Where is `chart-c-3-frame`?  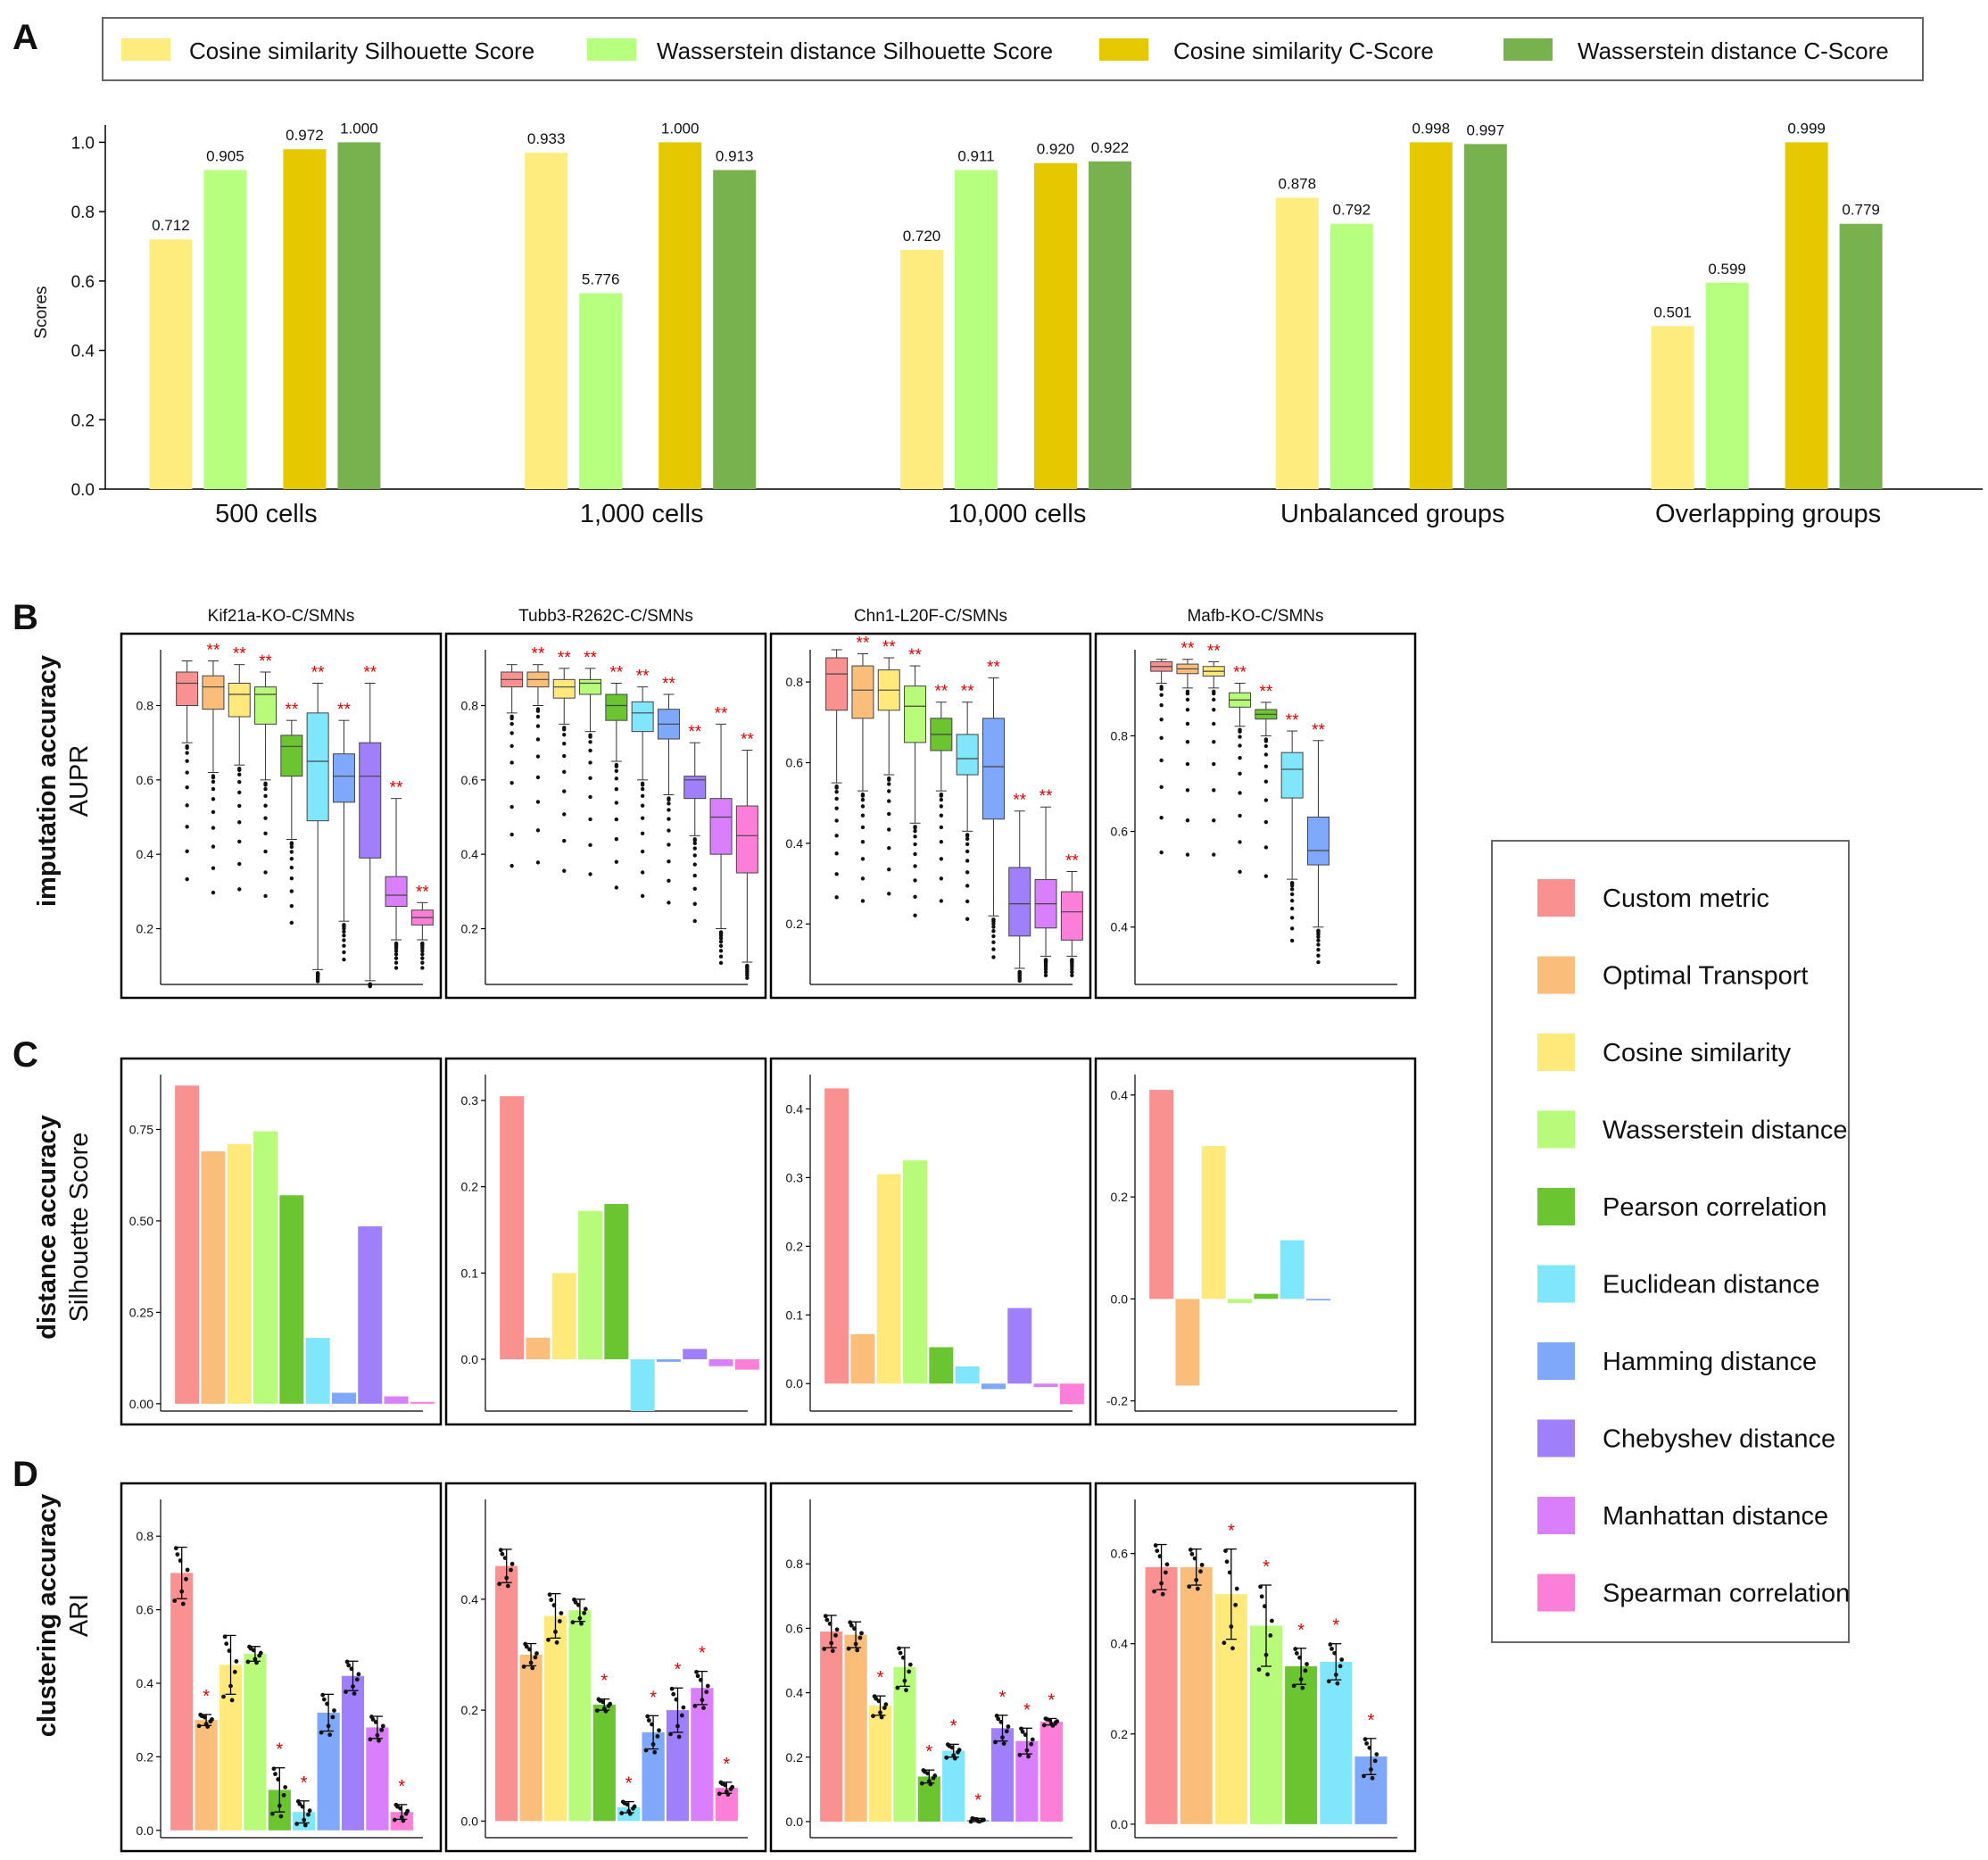 chart-c-3-frame is located at coordinates (1255, 1241).